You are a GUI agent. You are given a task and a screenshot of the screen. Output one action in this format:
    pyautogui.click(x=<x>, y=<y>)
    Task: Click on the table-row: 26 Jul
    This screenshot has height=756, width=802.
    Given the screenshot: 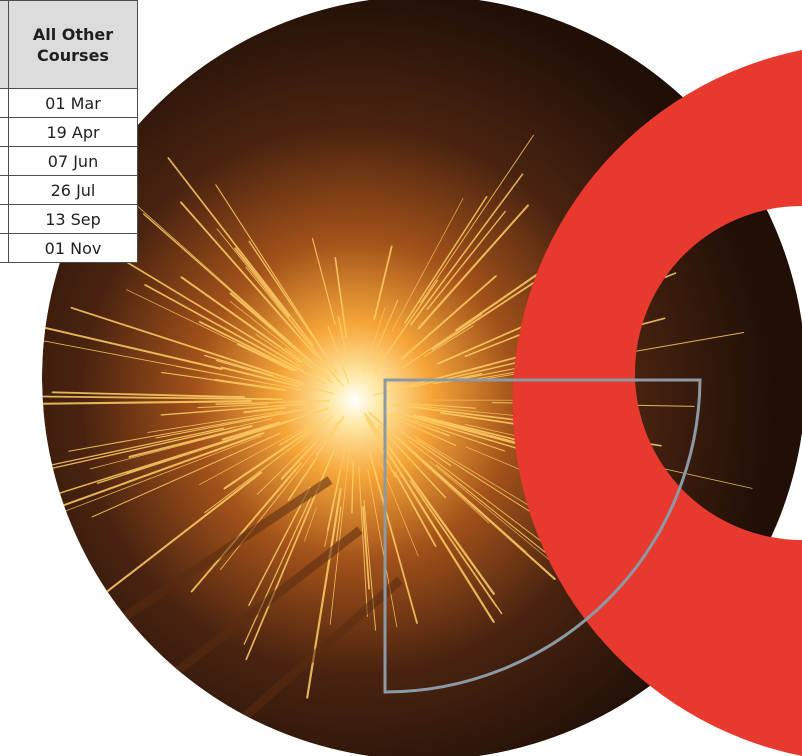 What is the action you would take?
    pyautogui.click(x=69, y=190)
    